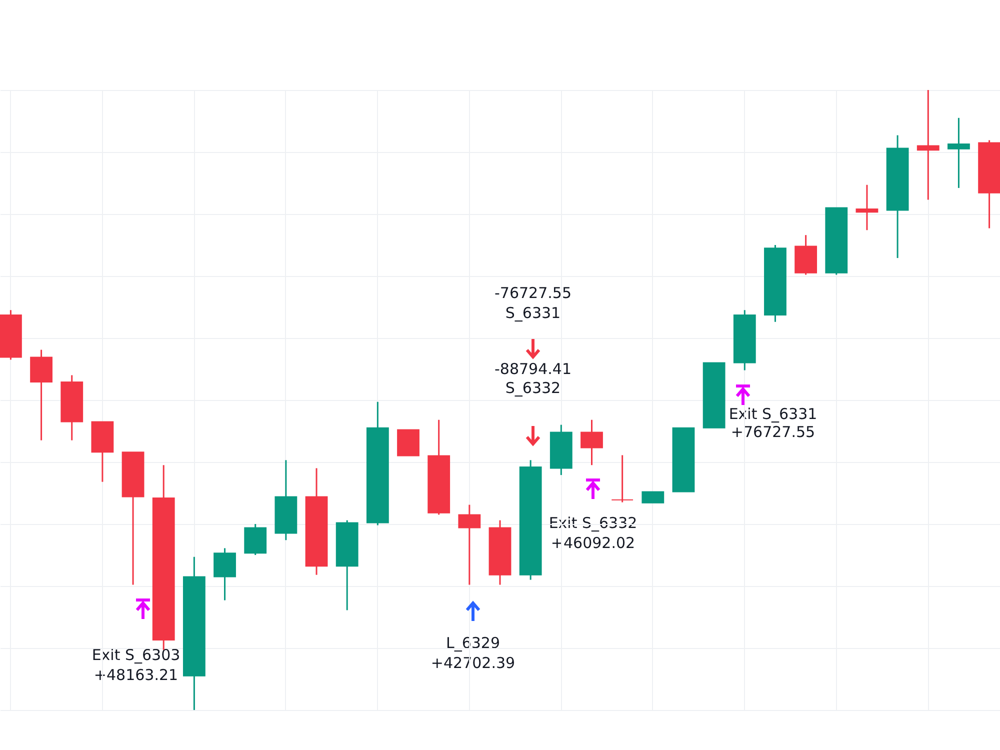 Image resolution: width=1000 pixels, height=750 pixels. What do you see at coordinates (533, 369) in the screenshot?
I see `annotation: -88794.41` at bounding box center [533, 369].